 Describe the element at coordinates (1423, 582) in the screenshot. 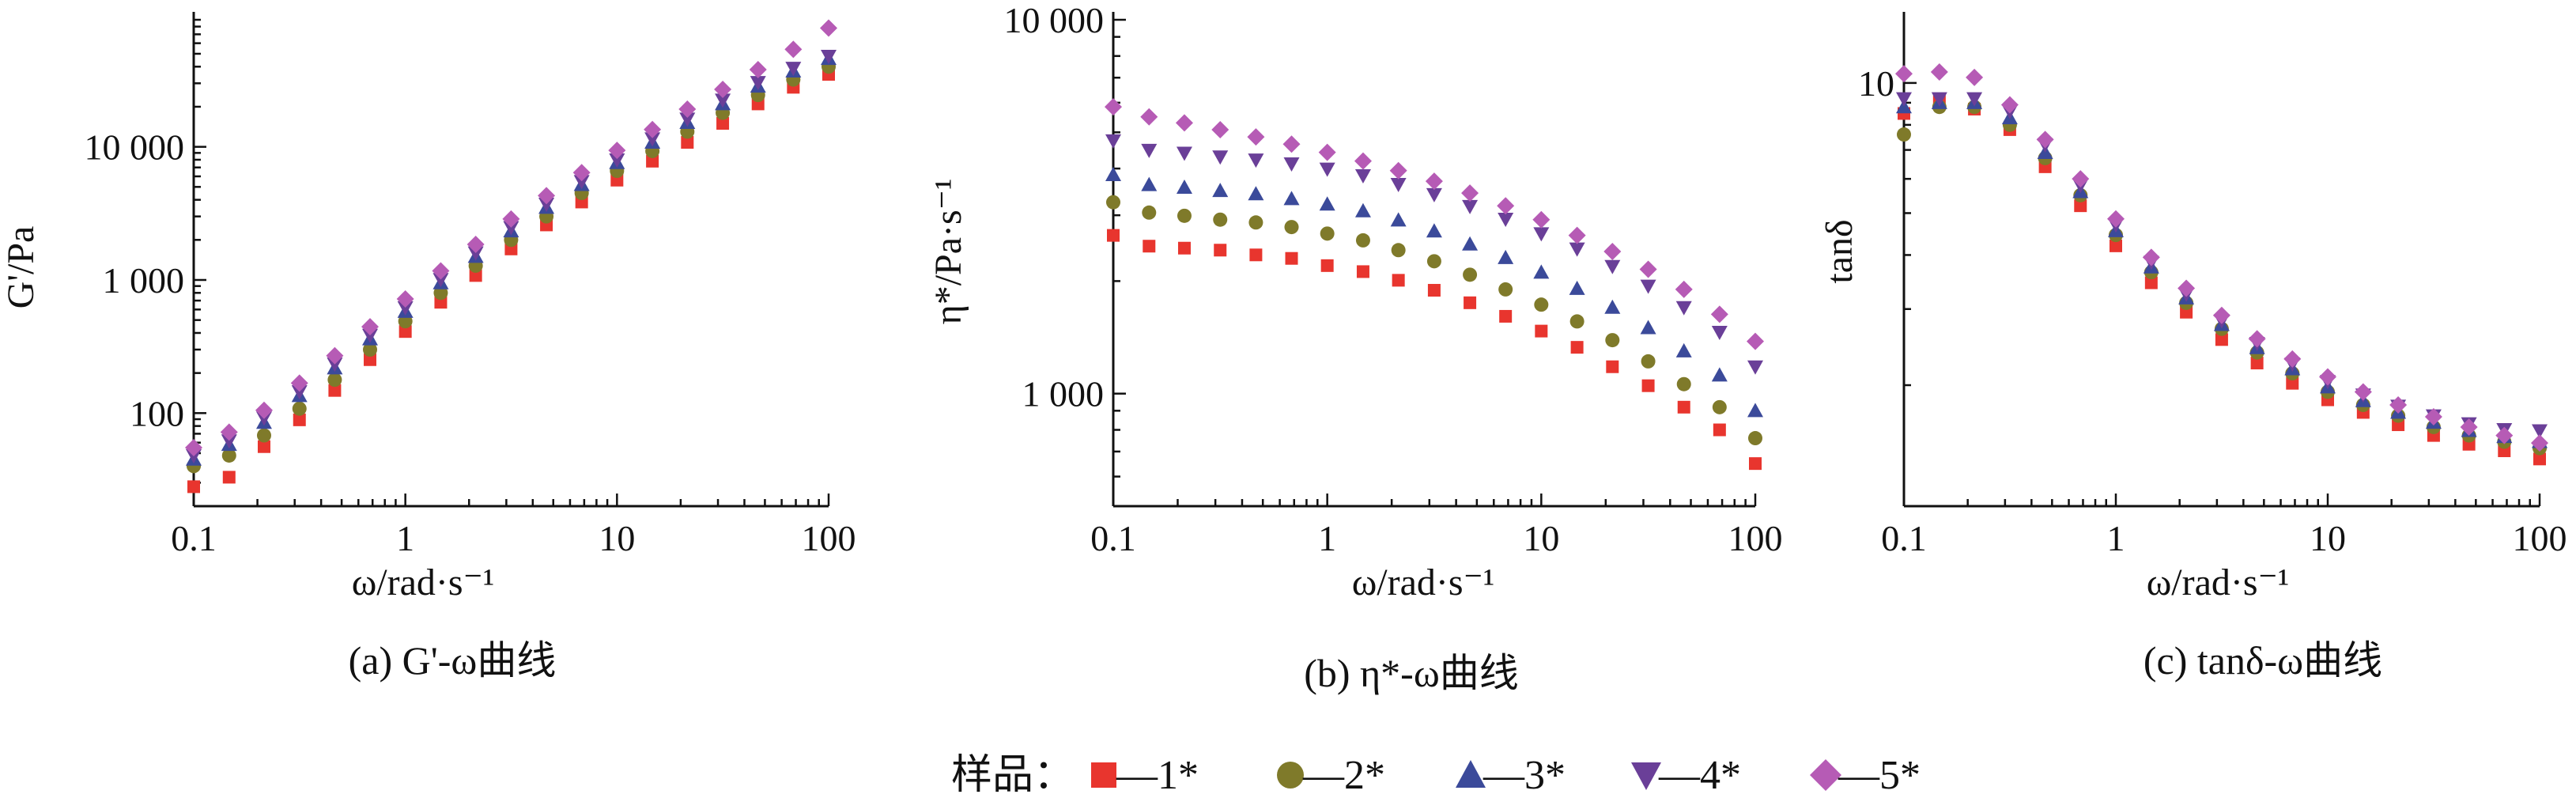

I see `panel-b-xlabel: ω/rad·s⁻¹` at that location.